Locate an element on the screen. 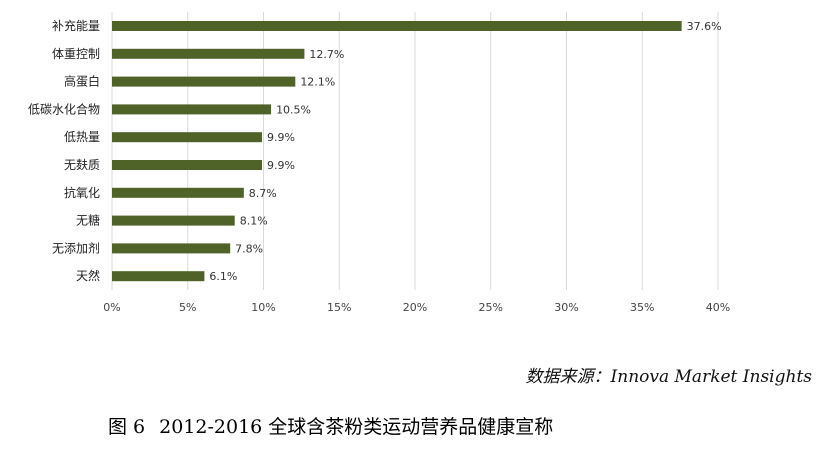 This screenshot has height=449, width=824. category-label: 补充能量 is located at coordinates (76, 25).